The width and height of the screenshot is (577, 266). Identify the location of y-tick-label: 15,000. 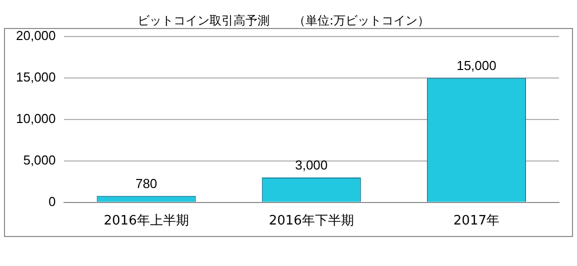
(36, 76).